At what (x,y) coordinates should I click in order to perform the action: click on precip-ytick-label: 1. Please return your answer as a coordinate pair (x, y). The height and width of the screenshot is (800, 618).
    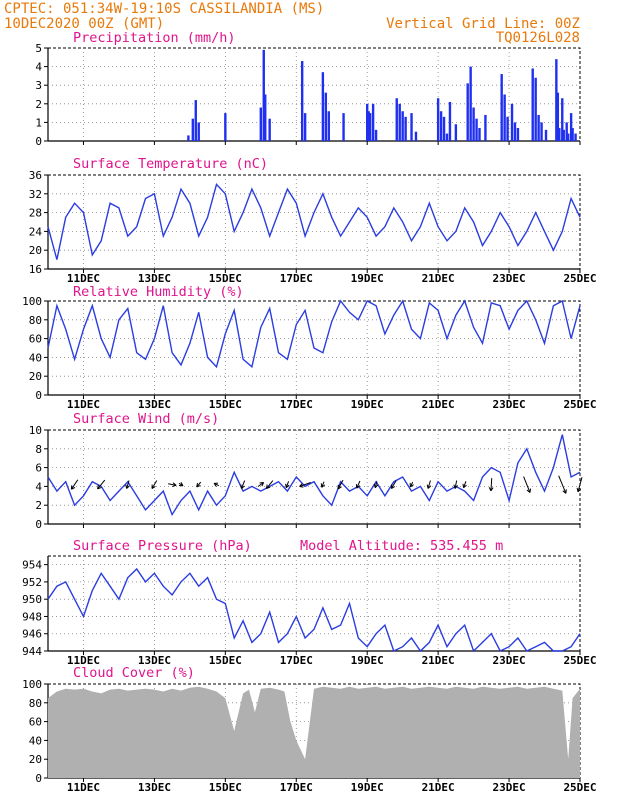
    Looking at the image, I should click on (38, 122).